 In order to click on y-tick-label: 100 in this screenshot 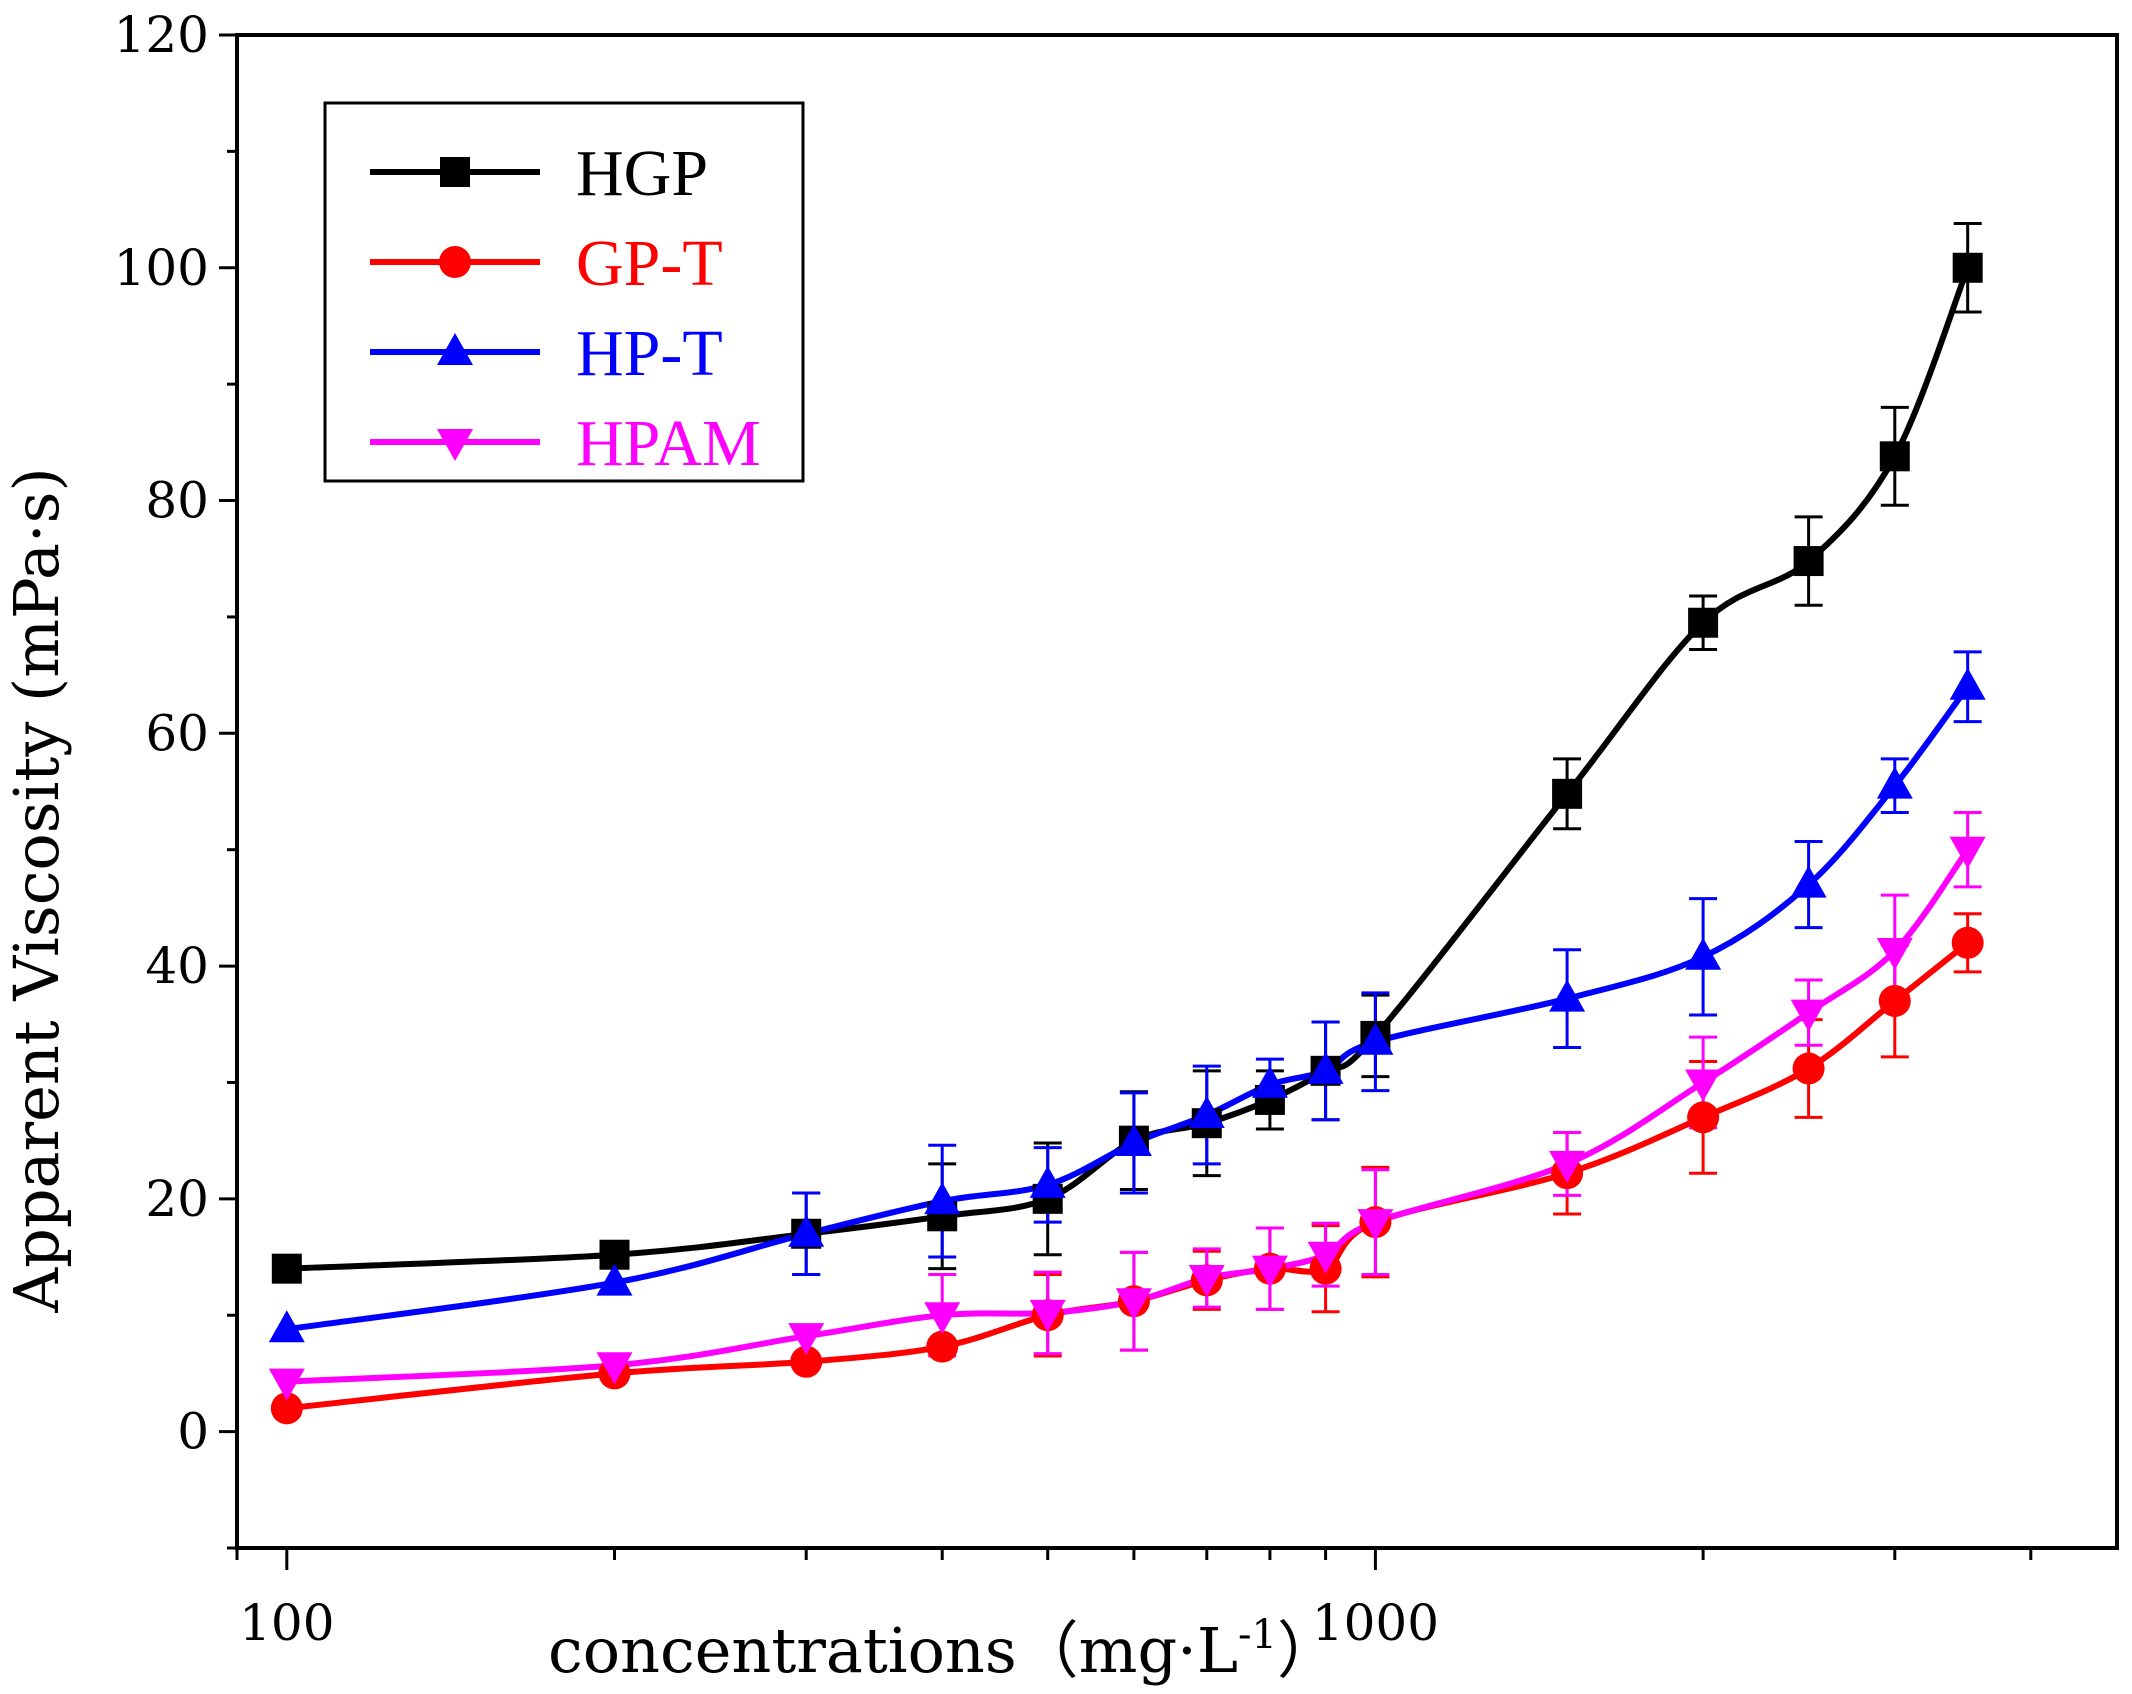, I will do `click(161, 268)`.